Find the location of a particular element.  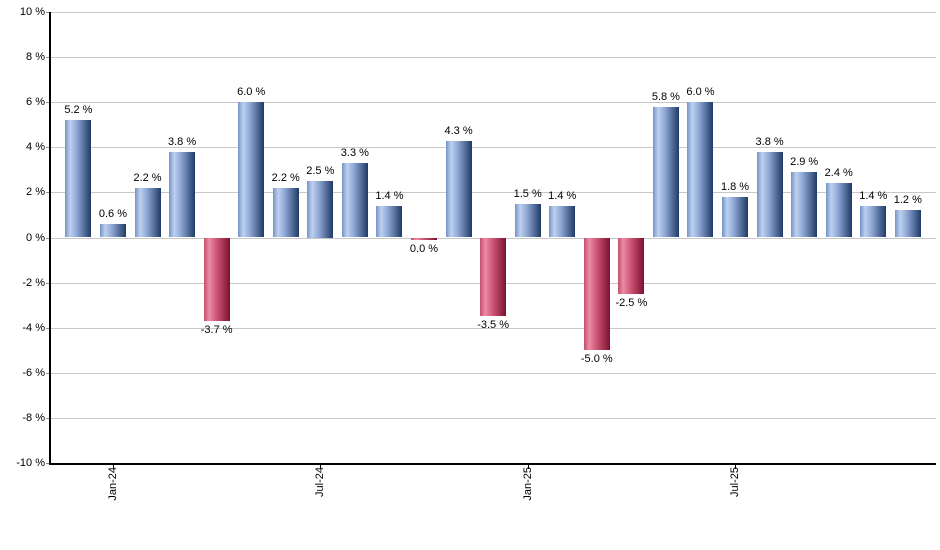

bar-value-label: -5.0 % is located at coordinates (596, 359).